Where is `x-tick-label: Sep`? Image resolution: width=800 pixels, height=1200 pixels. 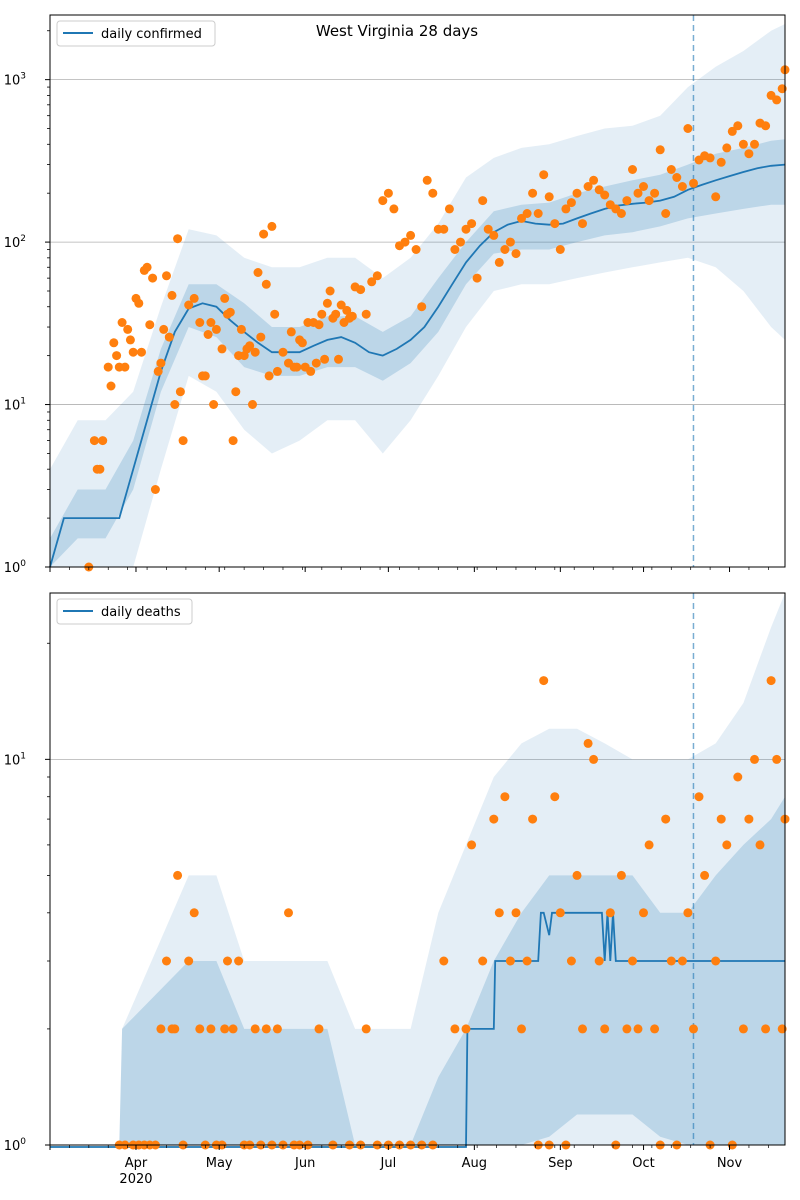
x-tick-label: Sep is located at coordinates (560, 1163).